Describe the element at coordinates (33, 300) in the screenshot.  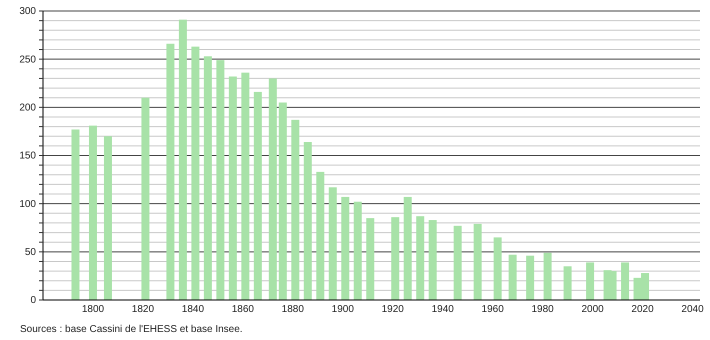
I see `y-tick-label: 0` at that location.